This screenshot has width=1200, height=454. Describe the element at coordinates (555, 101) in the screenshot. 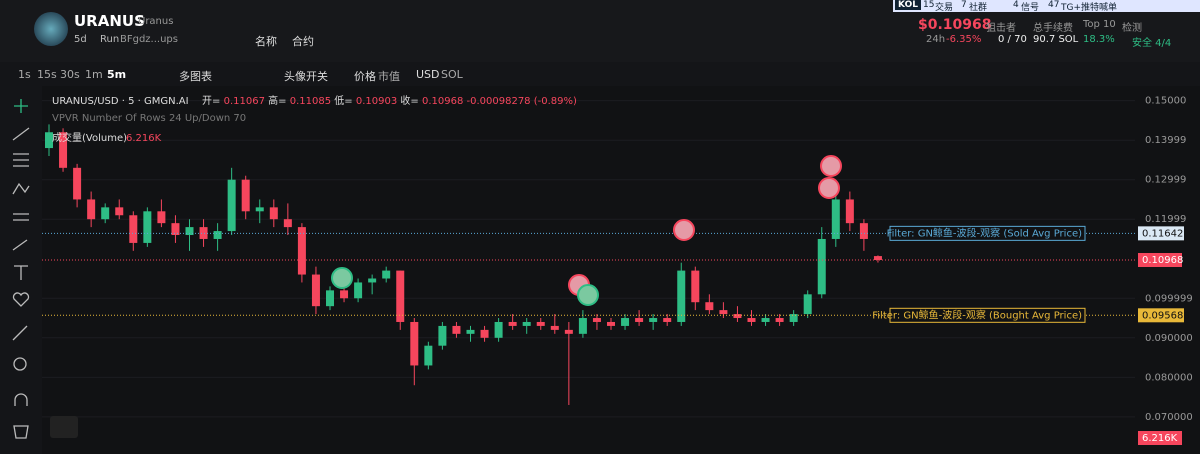

I see `ohlc-change-pct: (-0.89%)` at that location.